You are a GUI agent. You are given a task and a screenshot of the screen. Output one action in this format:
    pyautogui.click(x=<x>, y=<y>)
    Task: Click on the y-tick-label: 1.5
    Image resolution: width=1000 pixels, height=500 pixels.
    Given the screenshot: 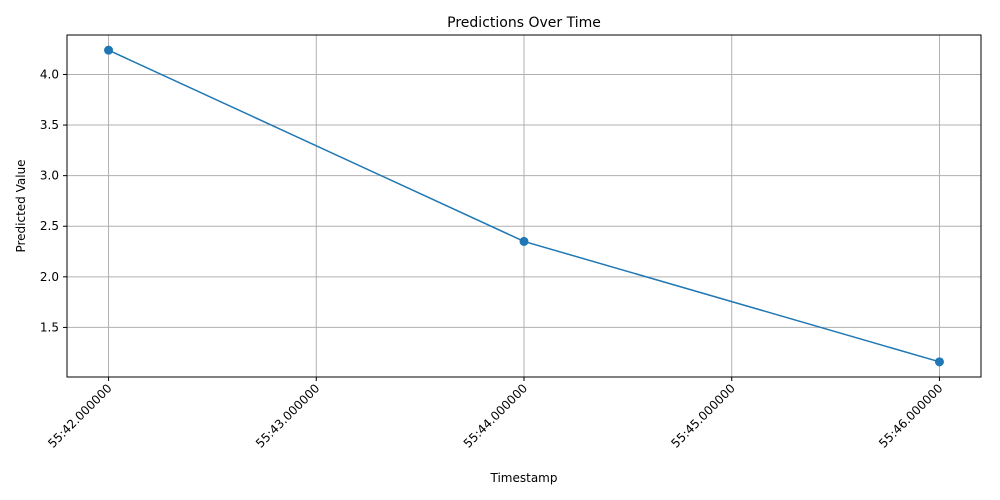 What is the action you would take?
    pyautogui.click(x=49, y=327)
    